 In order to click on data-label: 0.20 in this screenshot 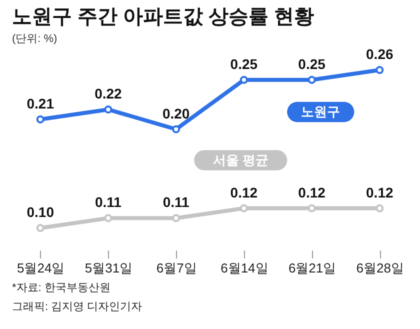, I will do `click(176, 113)`.